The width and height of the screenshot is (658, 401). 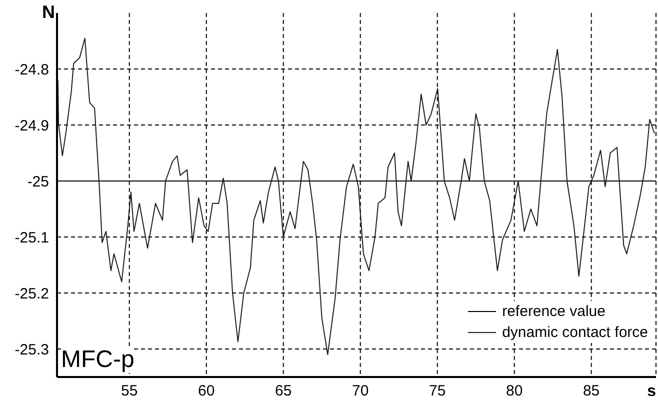 I want to click on x-tick-label: 65, so click(x=283, y=391).